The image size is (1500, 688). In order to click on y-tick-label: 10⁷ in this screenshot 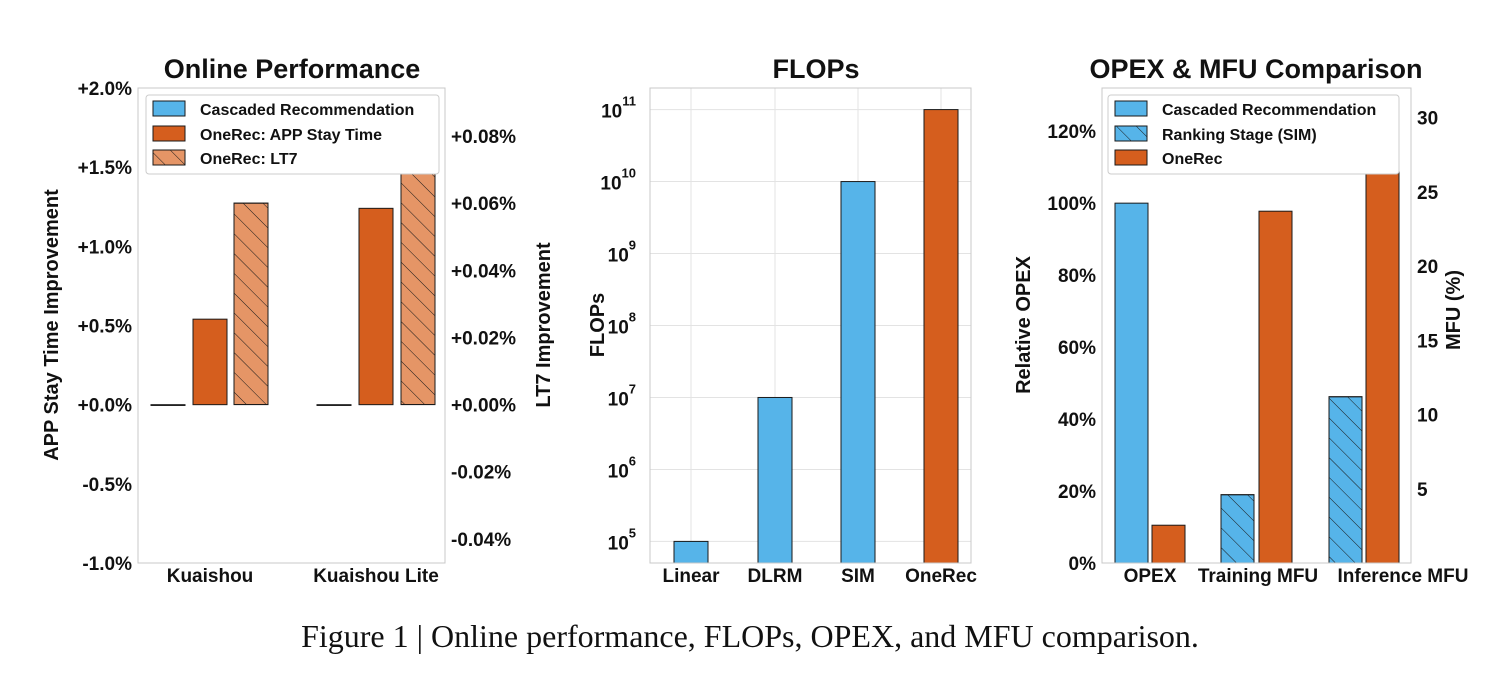, I will do `click(622, 395)`.